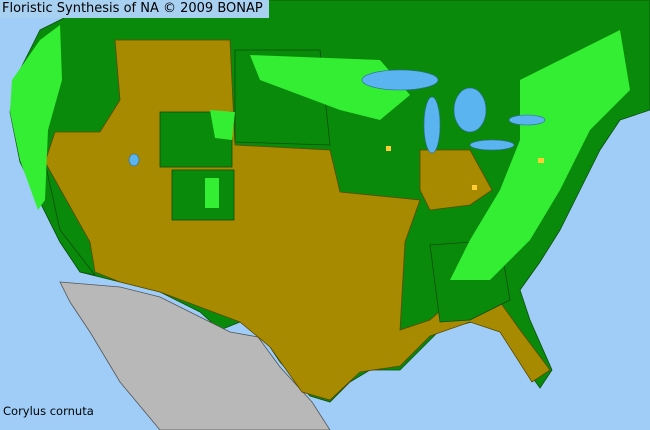 The height and width of the screenshot is (430, 650). Describe the element at coordinates (400, 80) in the screenshot. I see `lake-superior` at that location.